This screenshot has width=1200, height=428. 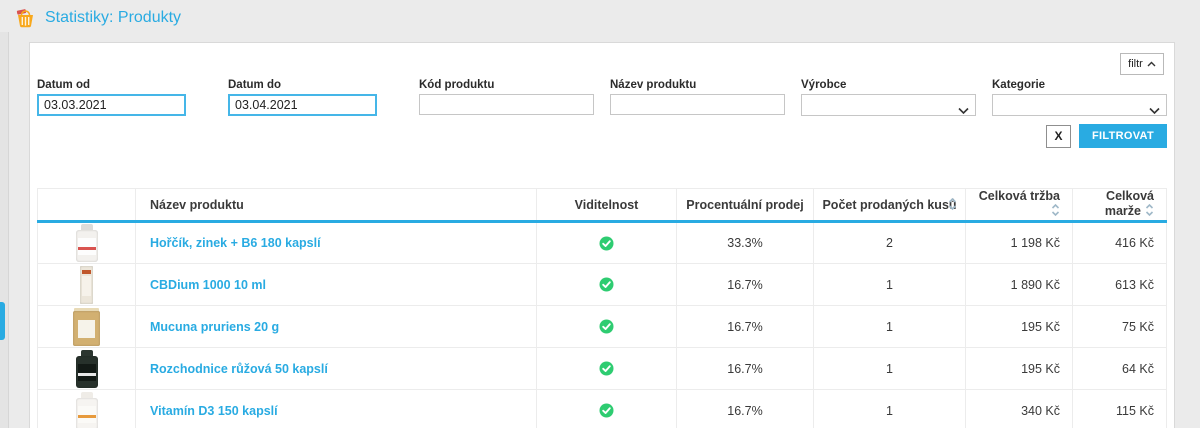 What do you see at coordinates (1119, 368) in the screenshot?
I see `total-margin-cell: 64 Kč` at bounding box center [1119, 368].